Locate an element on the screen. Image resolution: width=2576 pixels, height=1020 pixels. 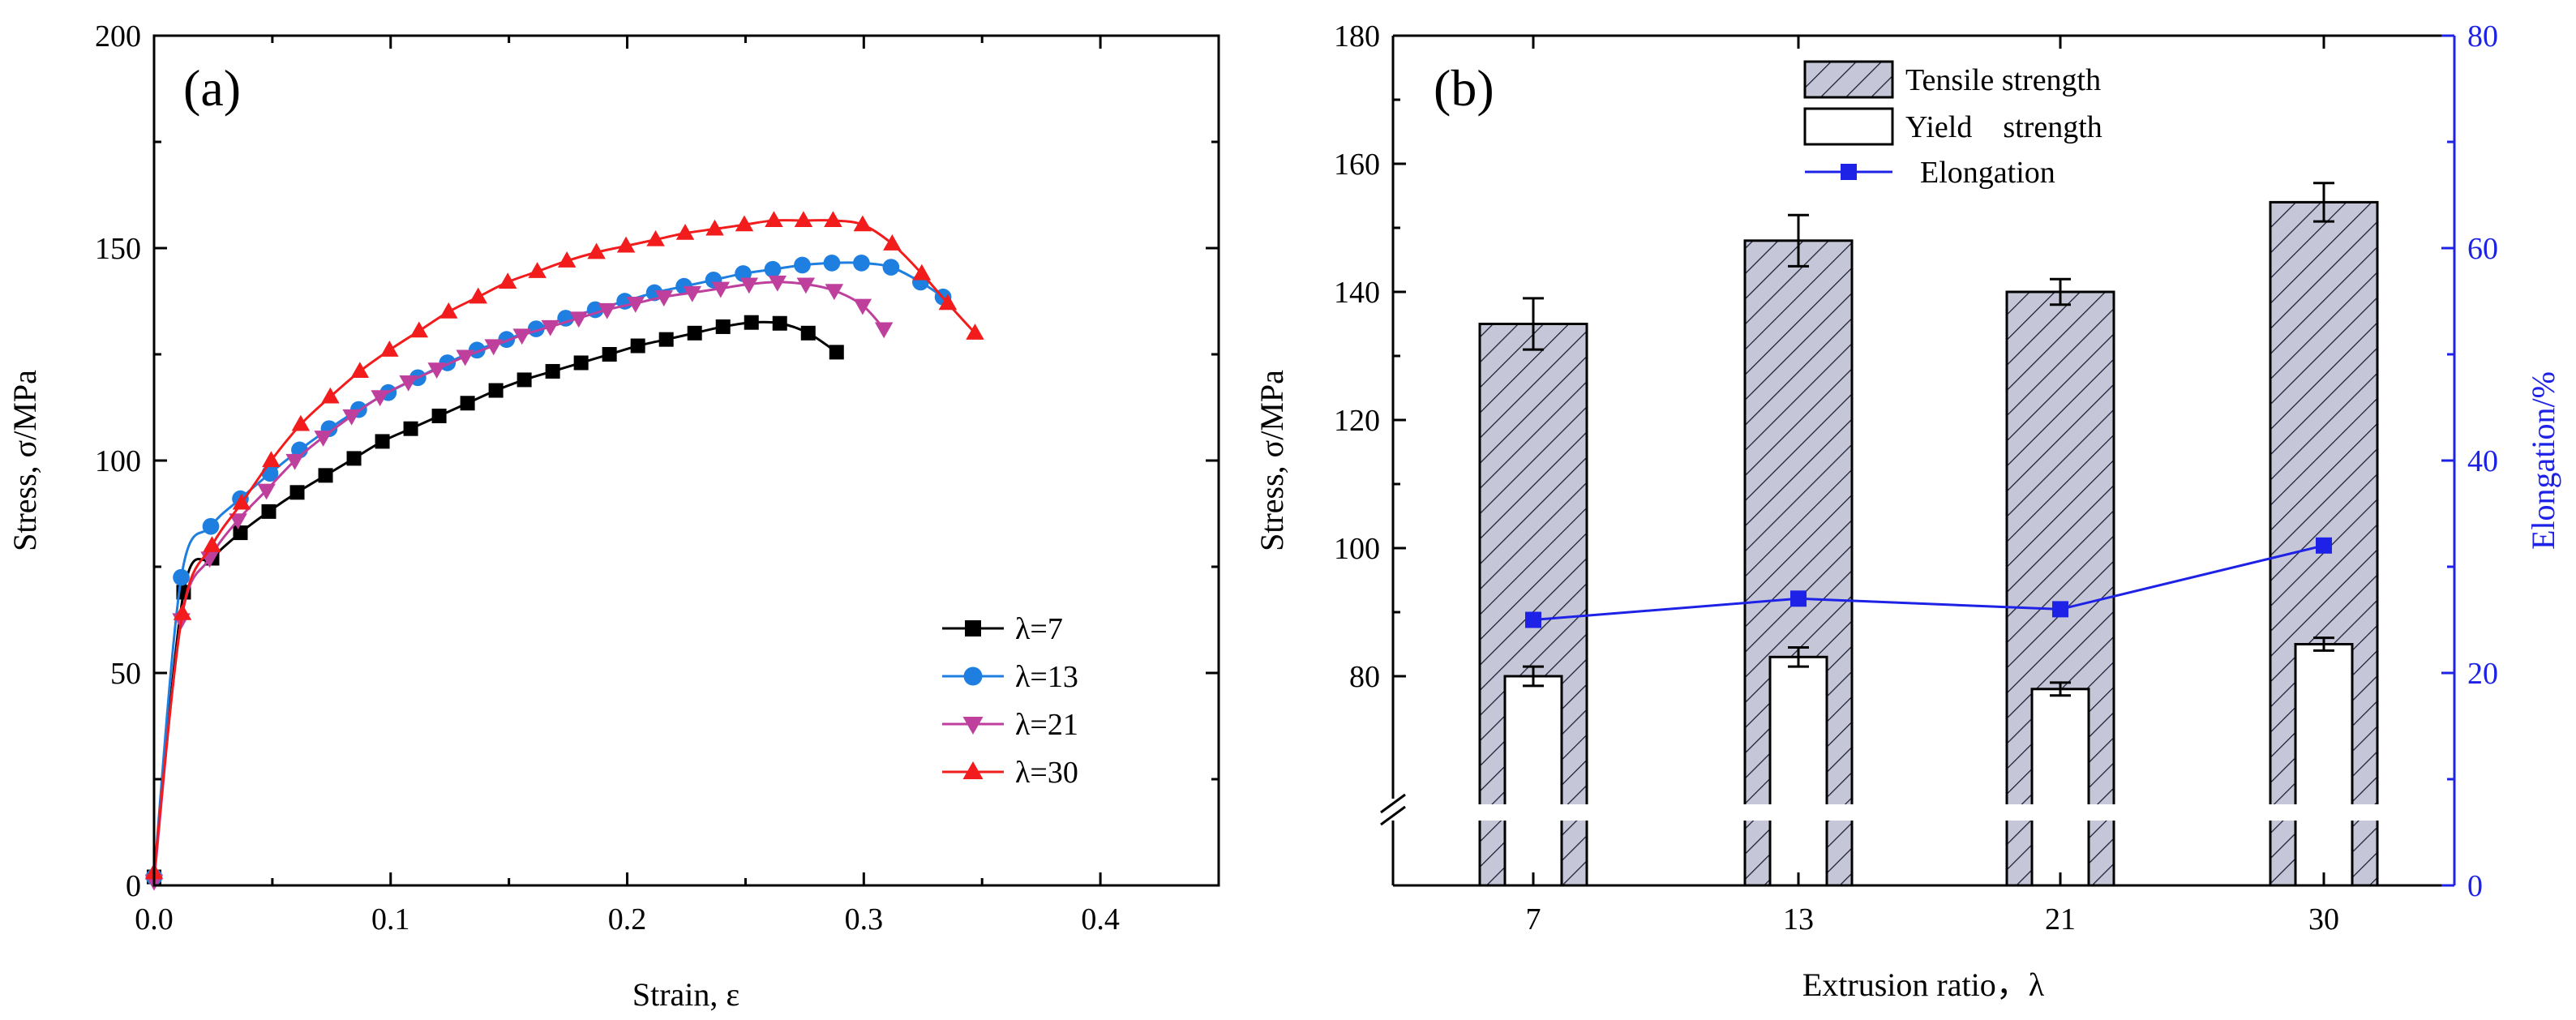
x-tick-label: 0.1 is located at coordinates (390, 919).